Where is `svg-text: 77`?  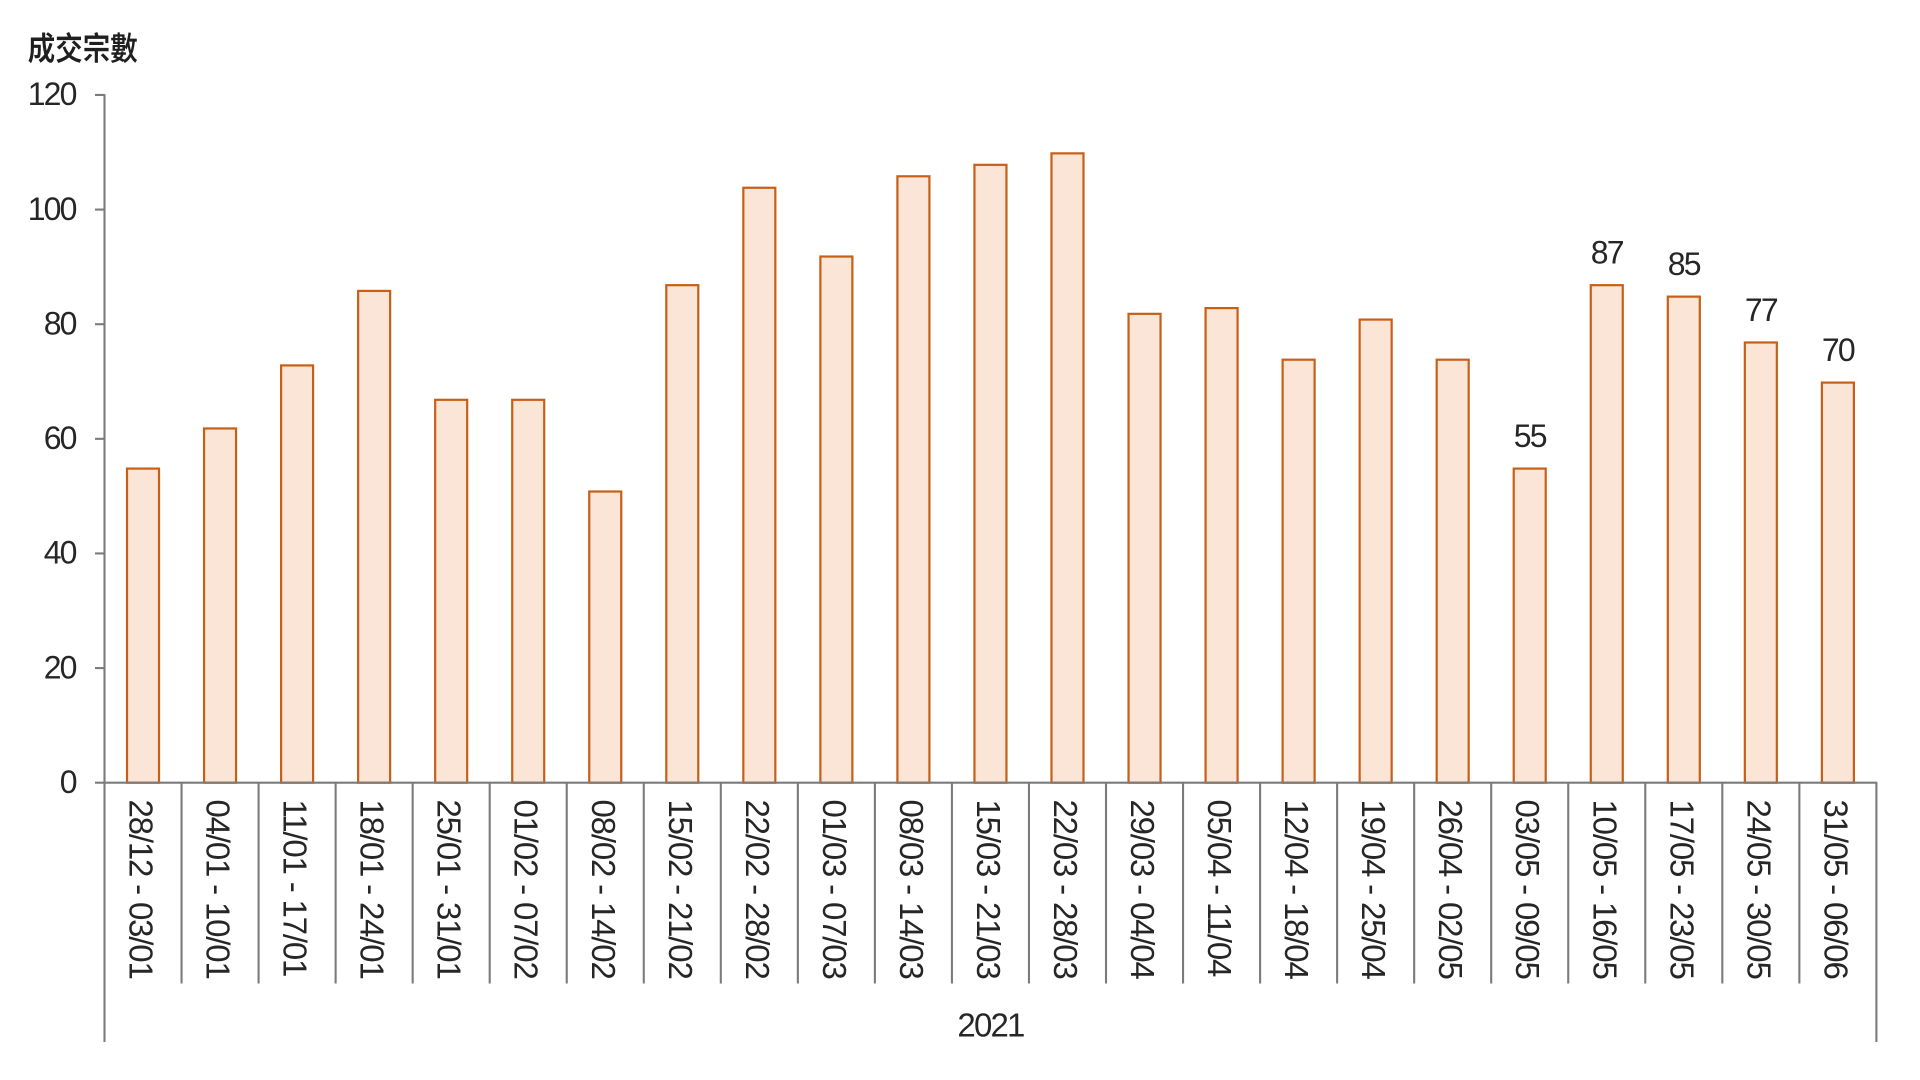 svg-text: 77 is located at coordinates (1761, 310).